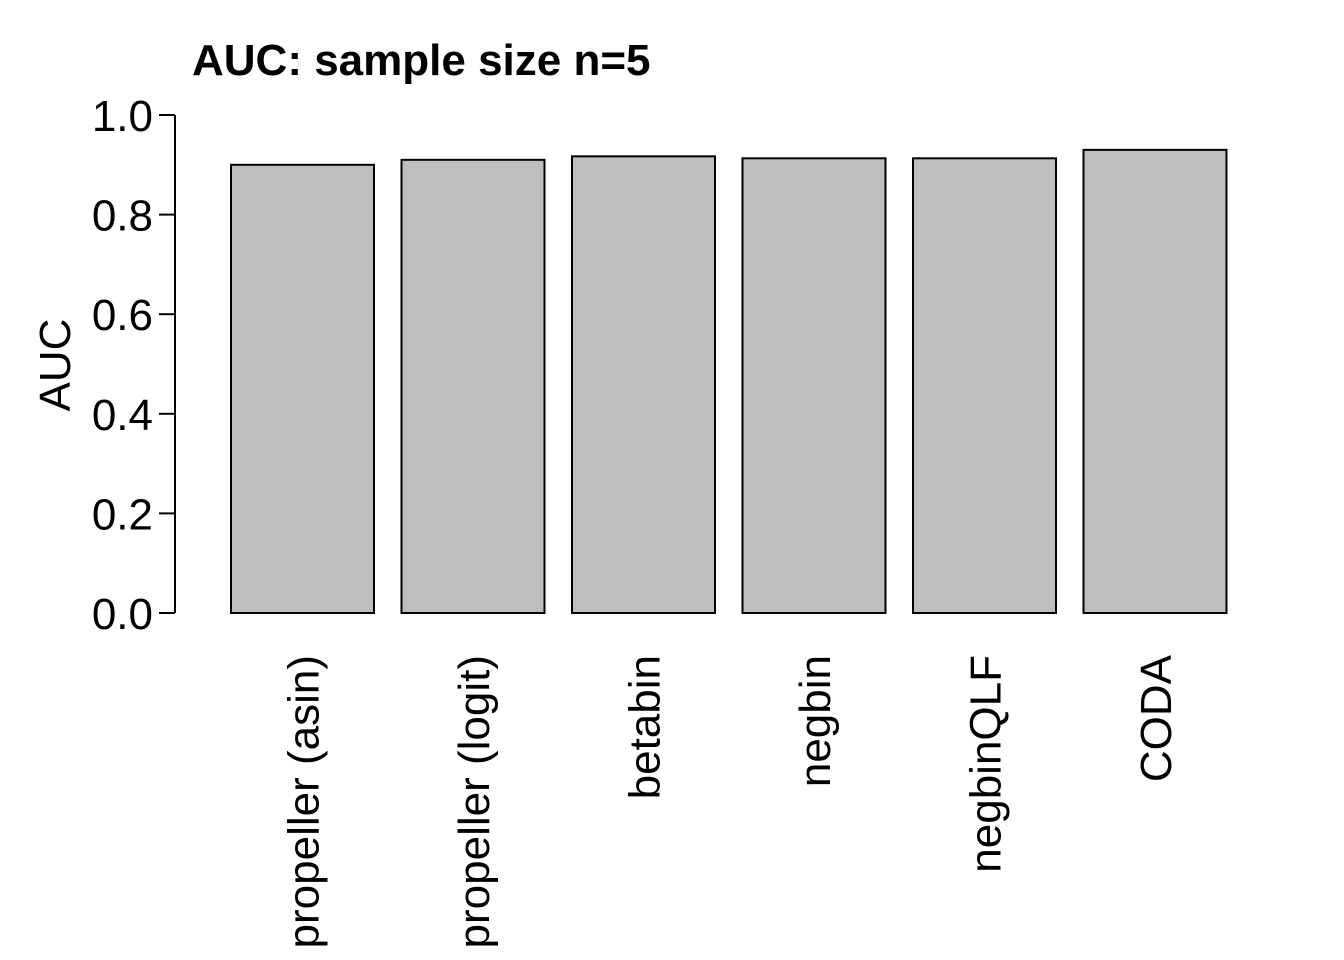 The image size is (1344, 960). What do you see at coordinates (122, 614) in the screenshot?
I see `y-tick-label: 0.0` at bounding box center [122, 614].